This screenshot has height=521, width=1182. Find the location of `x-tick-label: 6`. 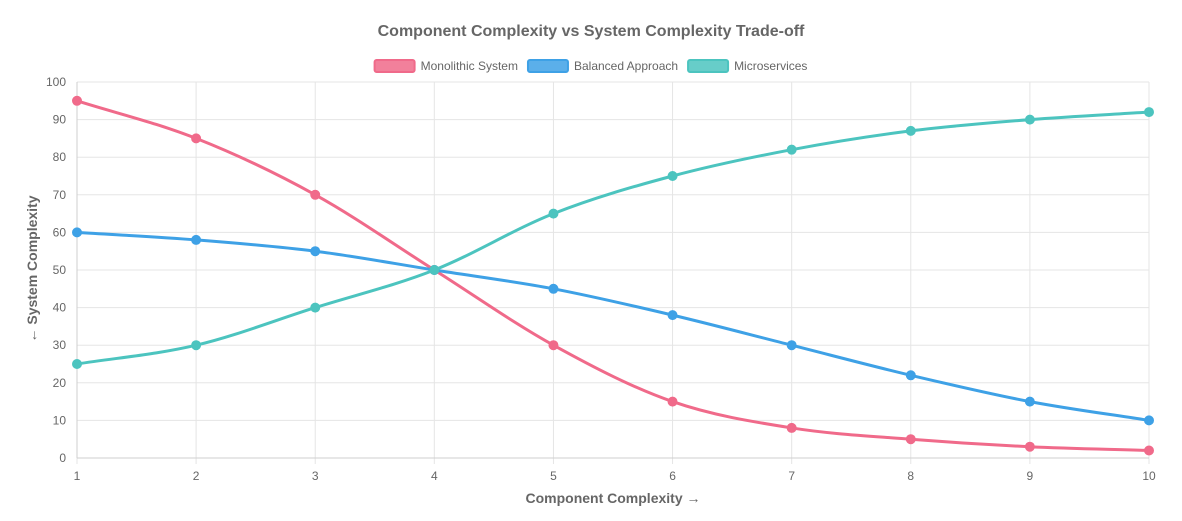

x-tick-label: 6 is located at coordinates (672, 476).